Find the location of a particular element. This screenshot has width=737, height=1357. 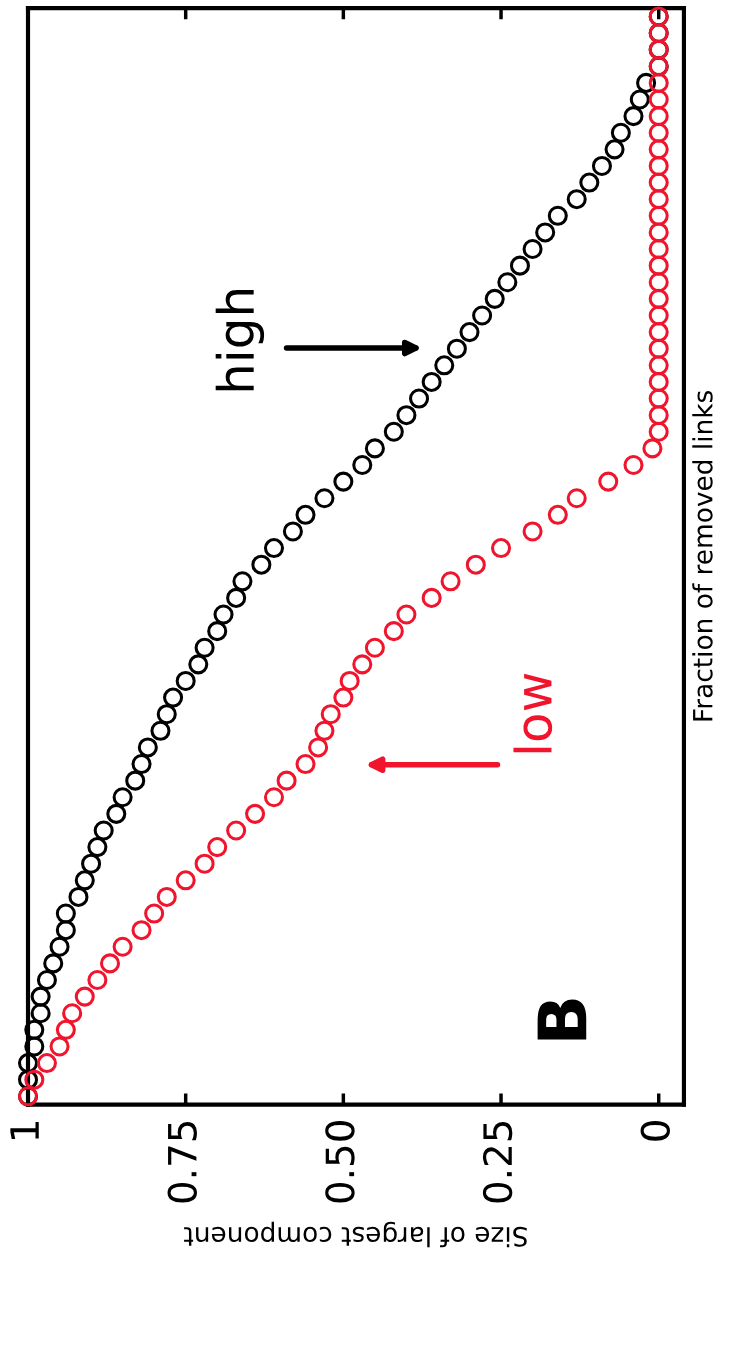

x-tick-label: 0.25 is located at coordinates (497, 1162).